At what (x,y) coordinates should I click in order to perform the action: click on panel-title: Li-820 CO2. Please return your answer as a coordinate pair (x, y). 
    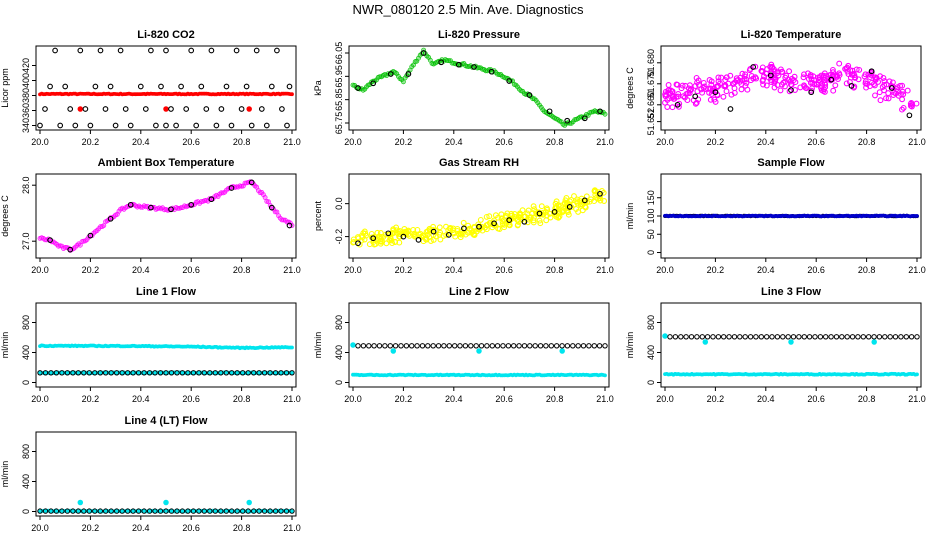
    Looking at the image, I should click on (165, 35).